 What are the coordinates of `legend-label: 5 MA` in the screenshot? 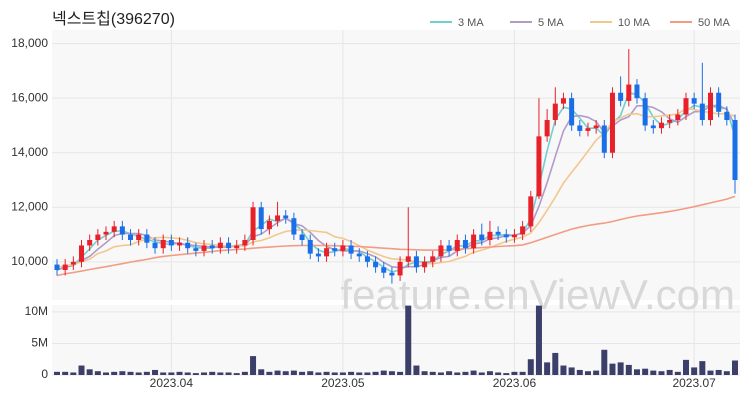 It's located at (551, 23).